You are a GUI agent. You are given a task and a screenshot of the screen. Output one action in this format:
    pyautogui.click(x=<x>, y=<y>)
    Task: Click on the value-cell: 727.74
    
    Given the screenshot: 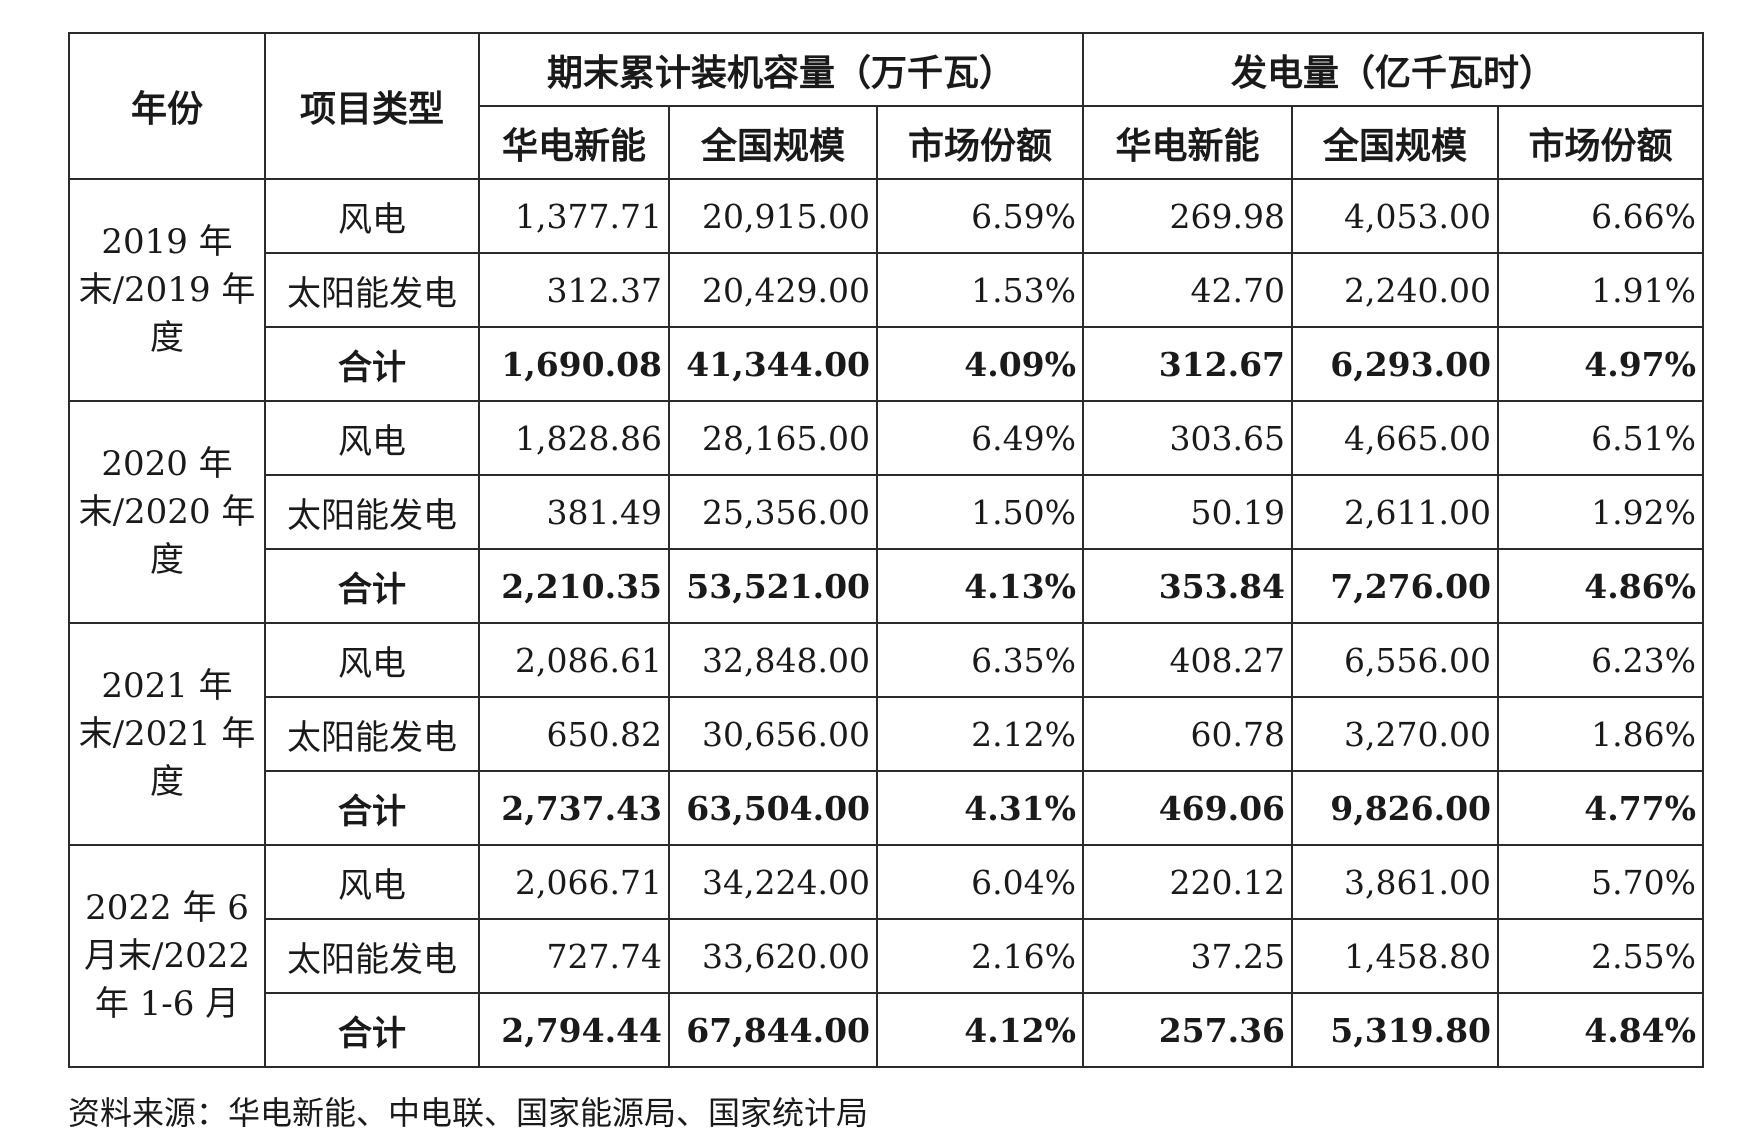 What is the action you would take?
    pyautogui.click(x=574, y=956)
    